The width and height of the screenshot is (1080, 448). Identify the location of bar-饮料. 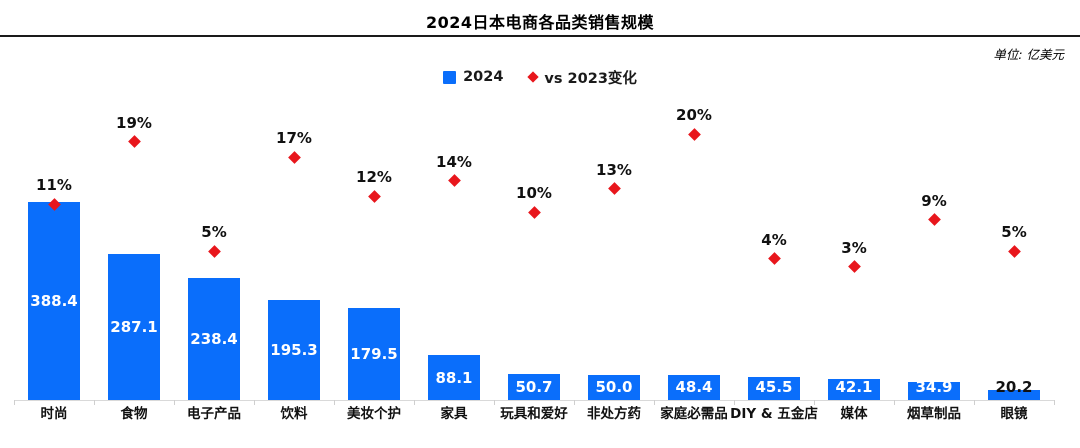
(294, 350).